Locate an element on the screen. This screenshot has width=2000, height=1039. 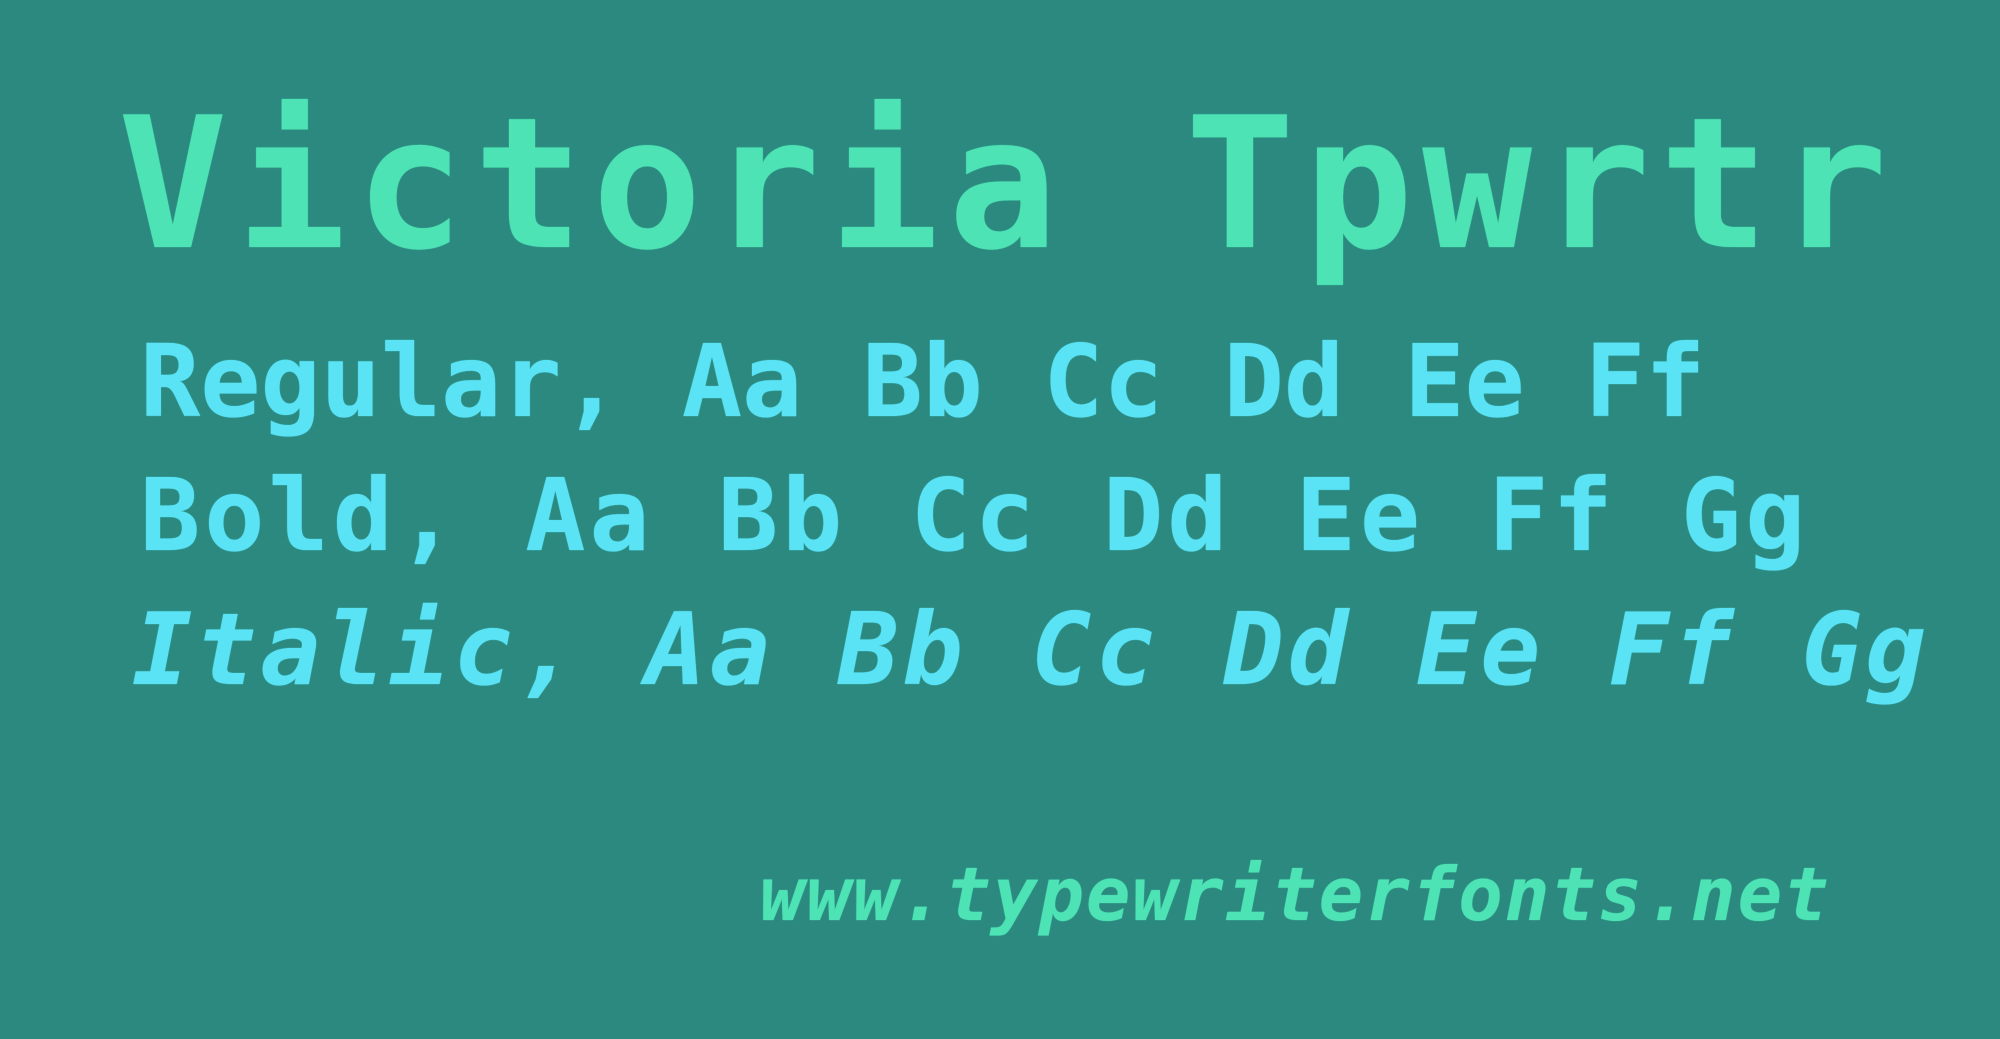
specimen-italic: Italic, Aa Bb Cc Dd Ee Ff Gg is located at coordinates (1031, 649).